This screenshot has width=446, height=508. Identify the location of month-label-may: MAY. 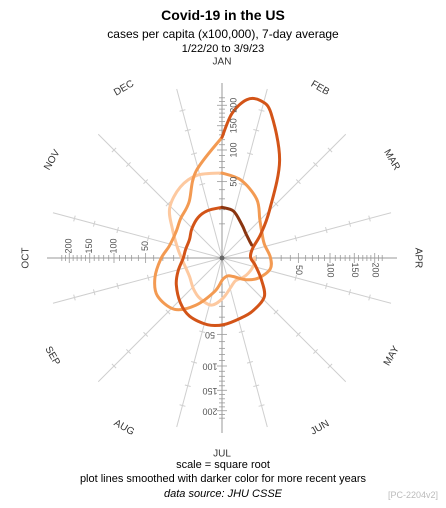
(392, 356).